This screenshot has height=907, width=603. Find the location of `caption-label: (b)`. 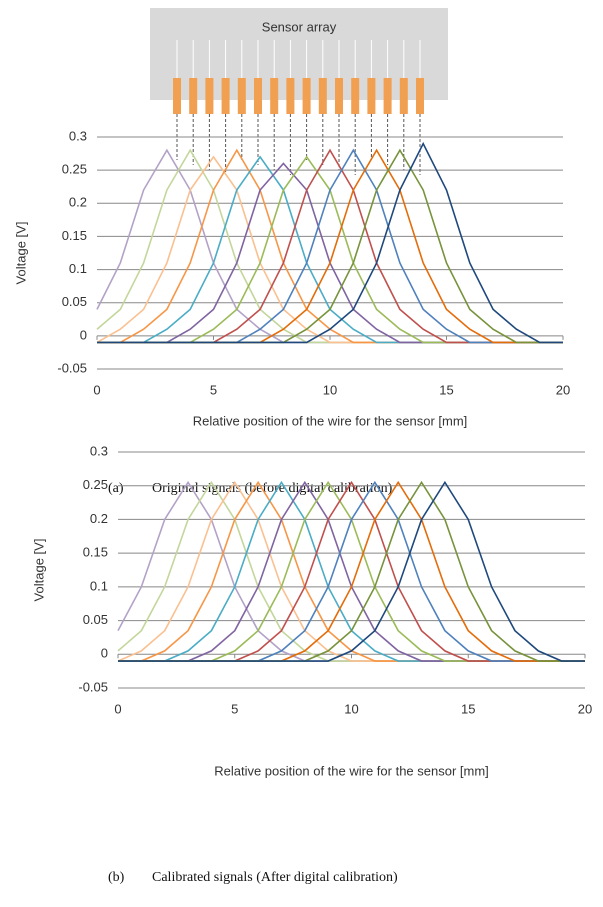

caption-label: (b) is located at coordinates (116, 877).